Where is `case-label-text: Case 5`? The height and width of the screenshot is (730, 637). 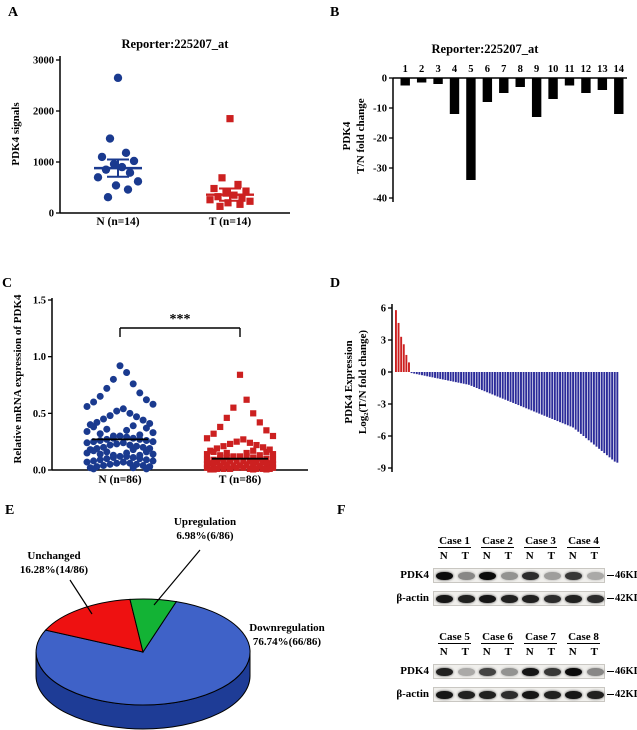 case-label-text: Case 5 is located at coordinates (454, 637).